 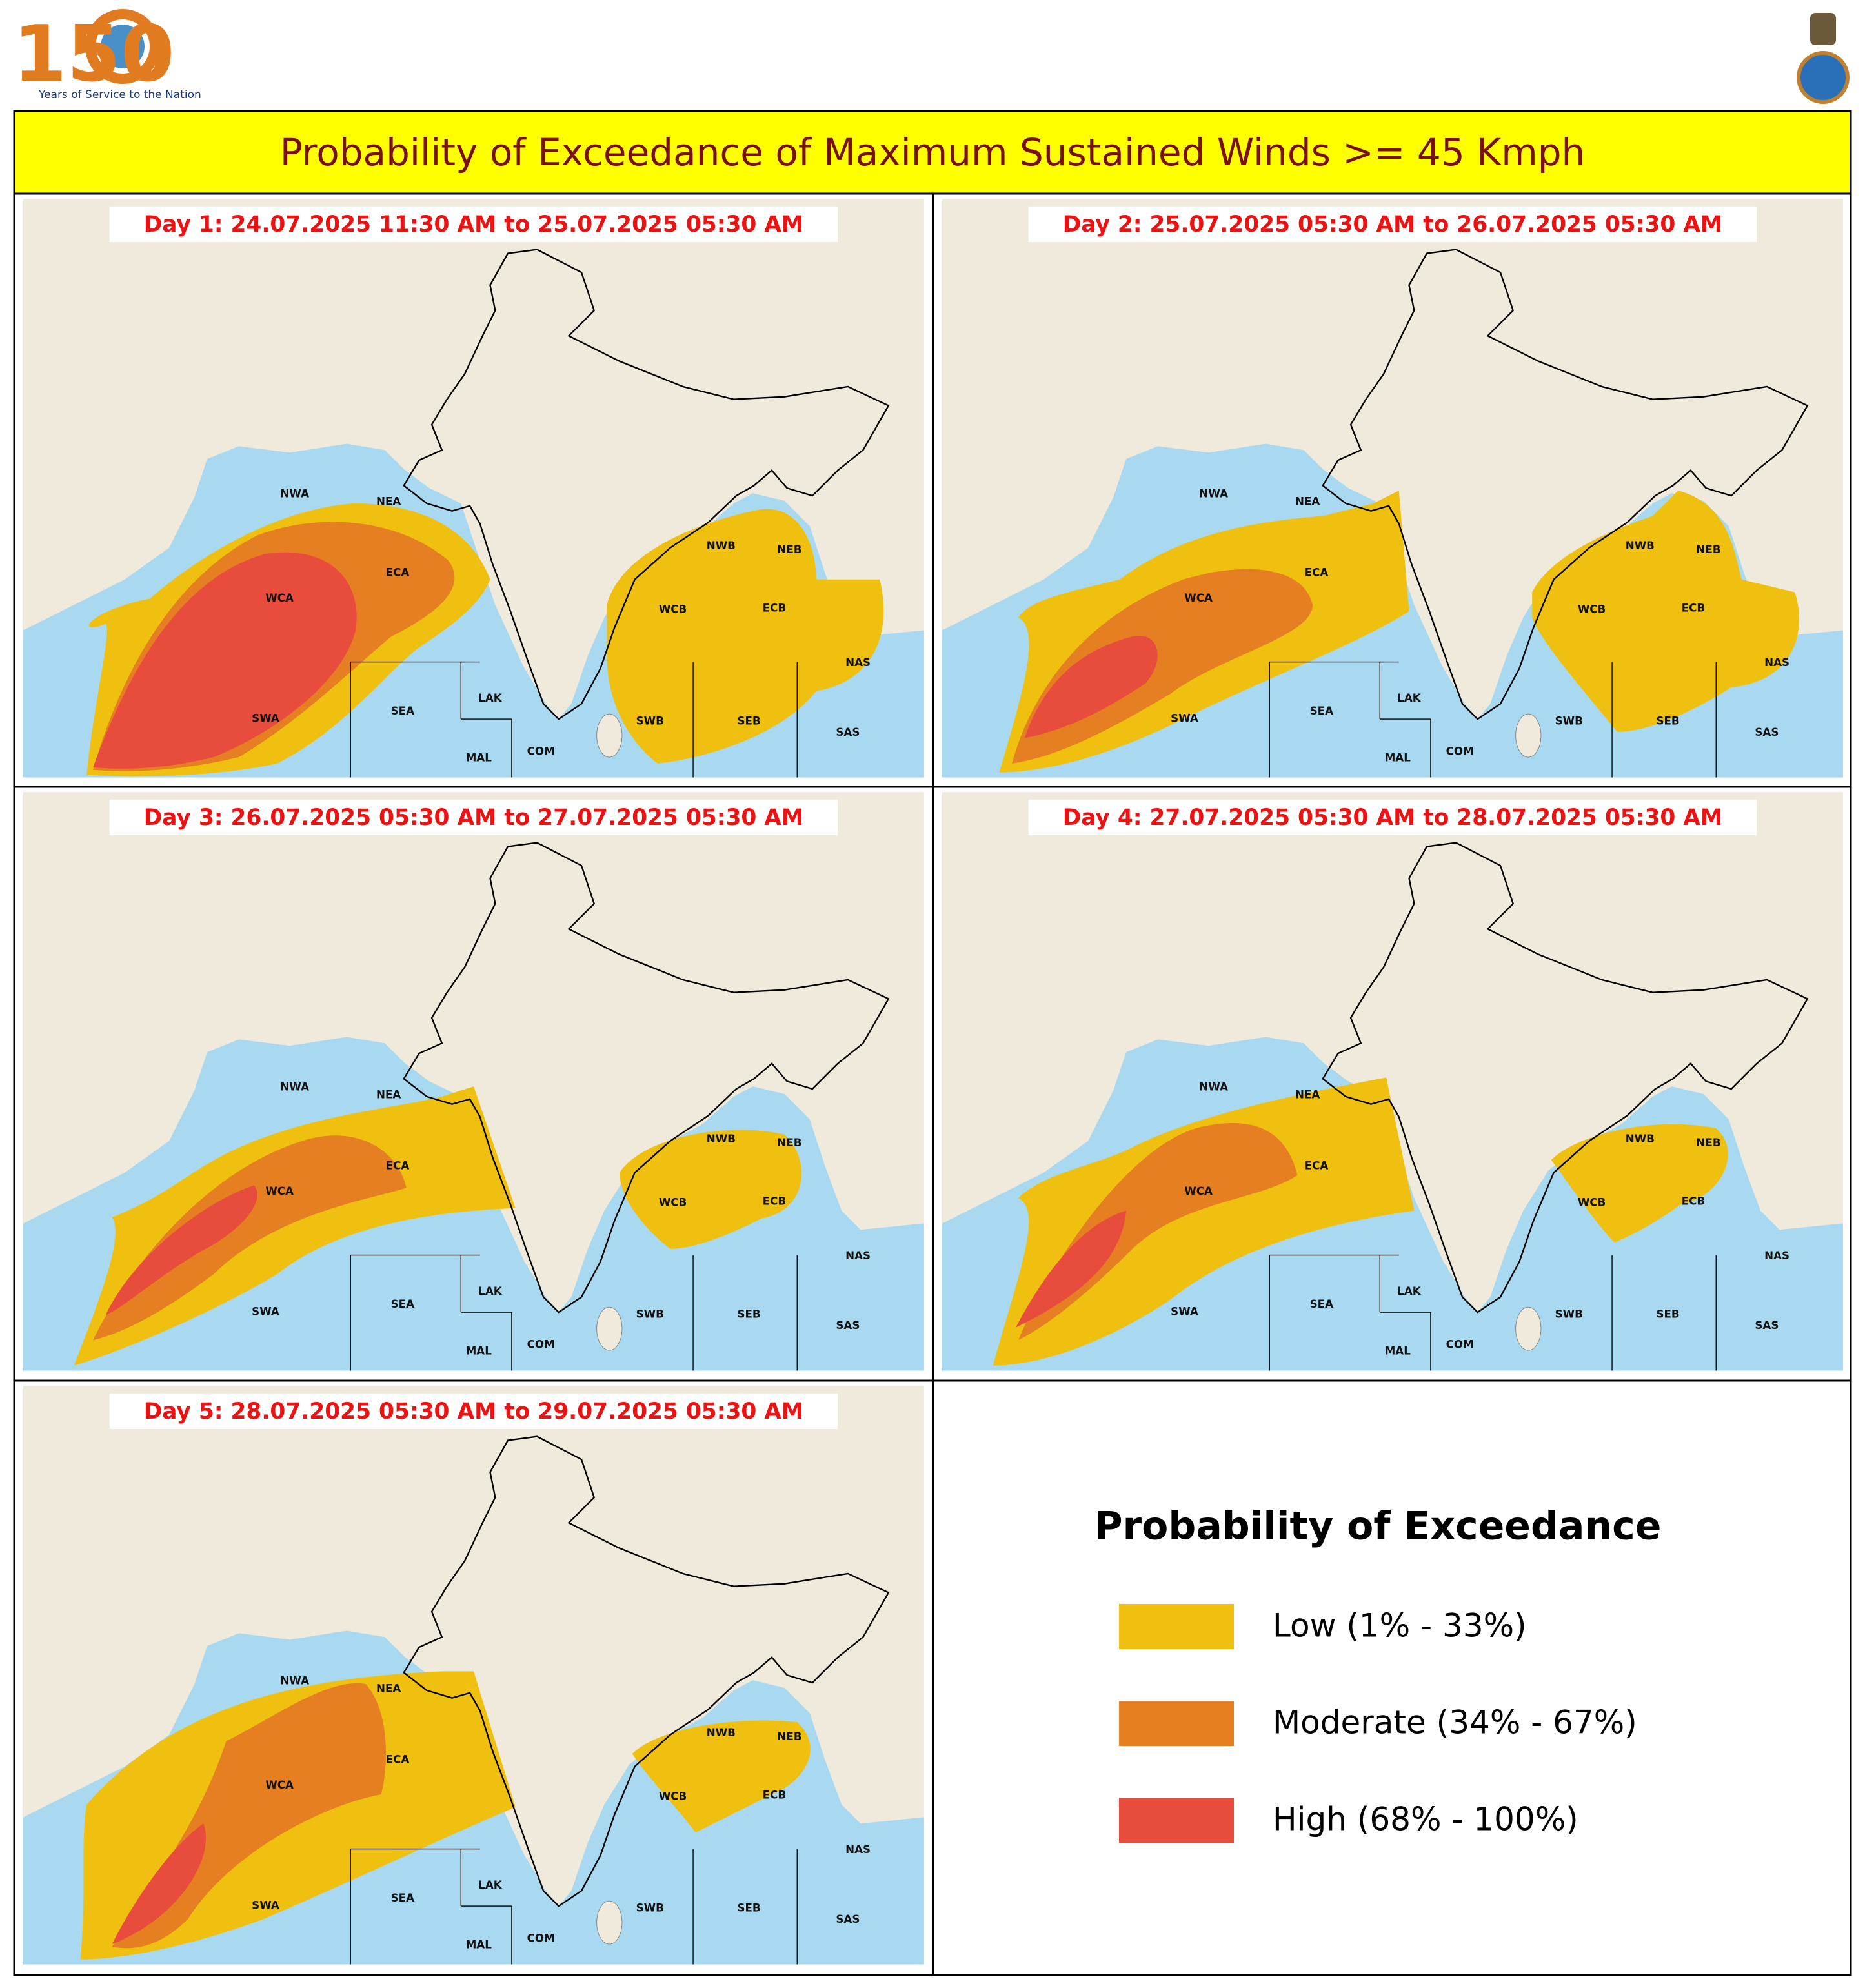 What do you see at coordinates (1378, 1527) in the screenshot?
I see `legend-title: Probability of Exceedance` at bounding box center [1378, 1527].